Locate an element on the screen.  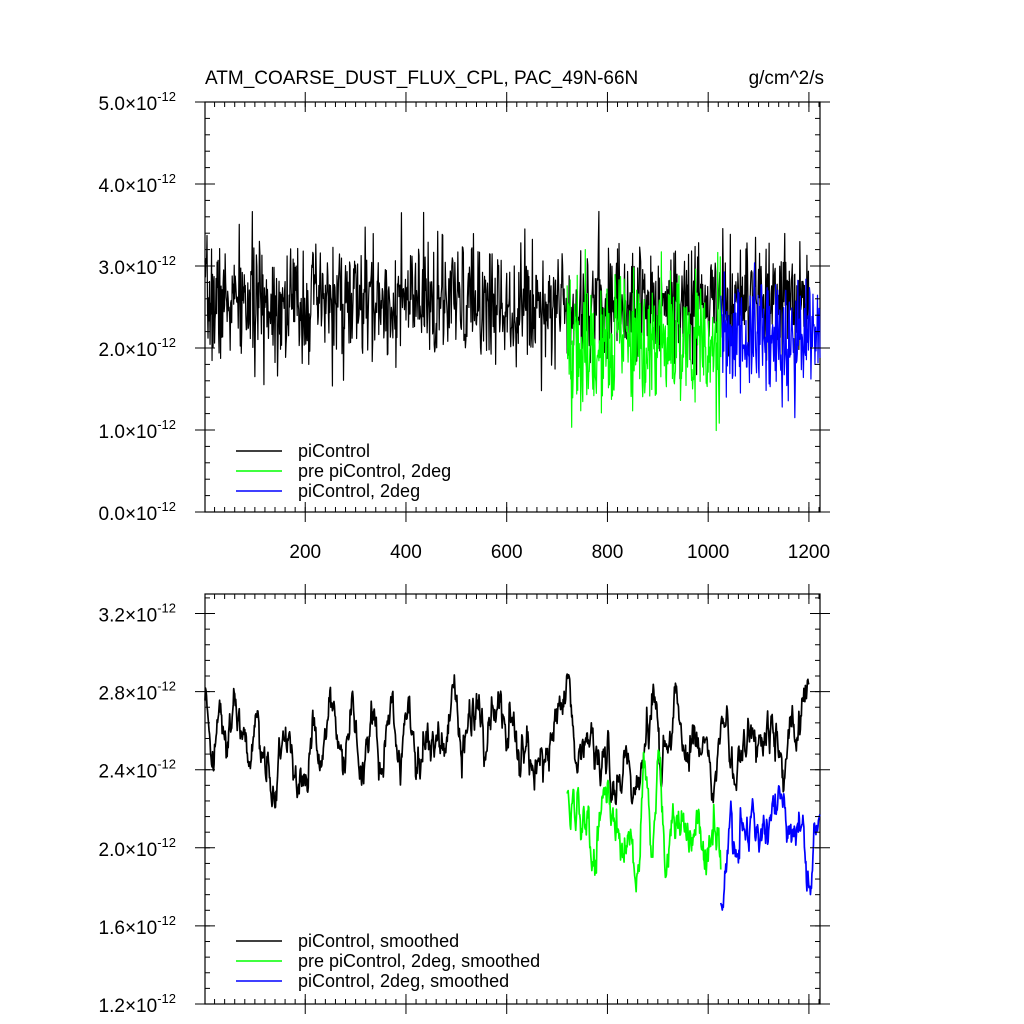
y-tick-mantissa: 2.4×10 is located at coordinates (128, 772).